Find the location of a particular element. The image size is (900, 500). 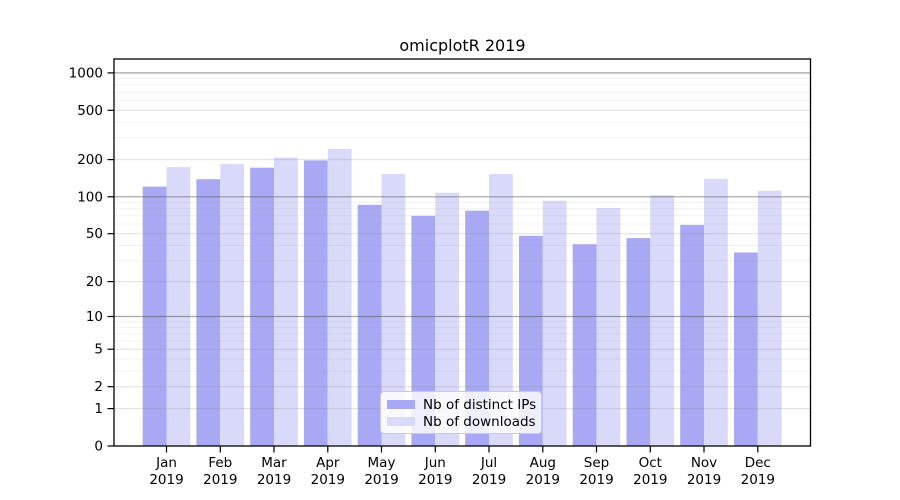

y-tick-label: 100 is located at coordinates (90, 197).